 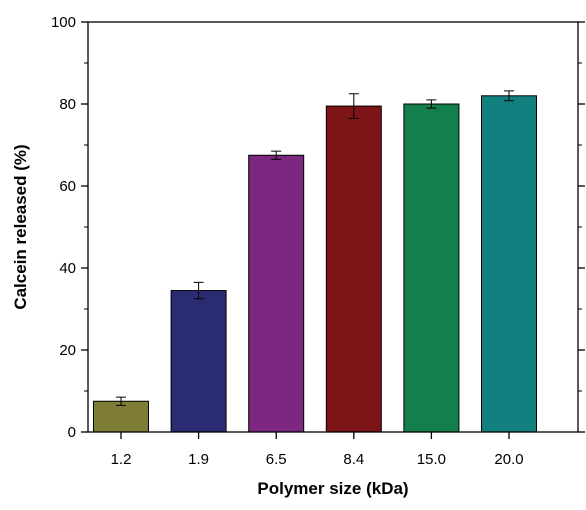 What do you see at coordinates (67, 186) in the screenshot?
I see `y-tick-label: 60` at bounding box center [67, 186].